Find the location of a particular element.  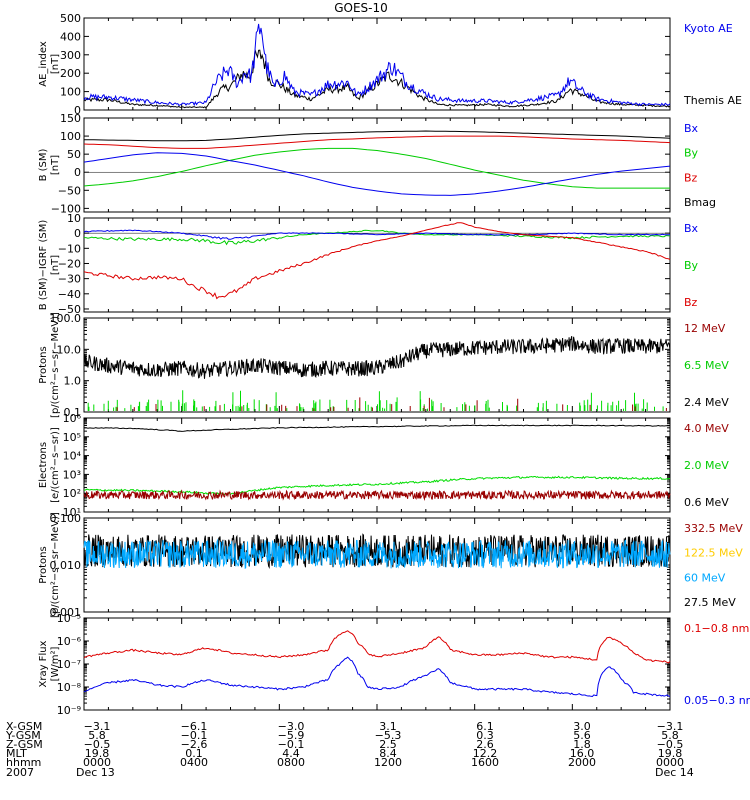

footer-value: −0.5 is located at coordinates (97, 744).